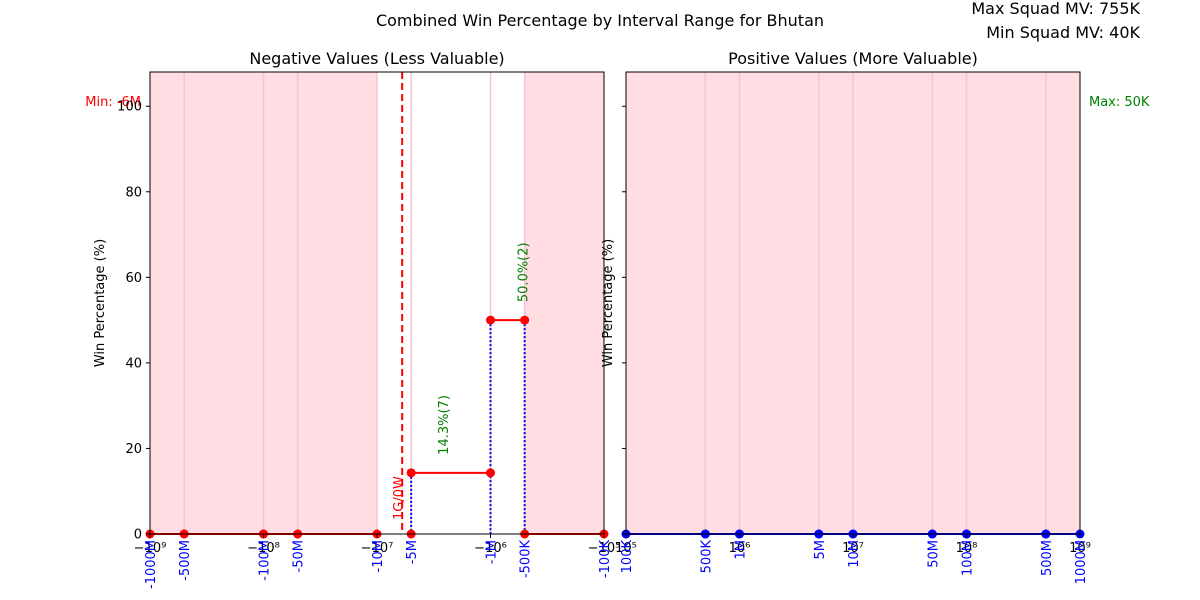  Describe the element at coordinates (820, 550) in the screenshot. I see `x-interval-tick-label: 5M` at that location.